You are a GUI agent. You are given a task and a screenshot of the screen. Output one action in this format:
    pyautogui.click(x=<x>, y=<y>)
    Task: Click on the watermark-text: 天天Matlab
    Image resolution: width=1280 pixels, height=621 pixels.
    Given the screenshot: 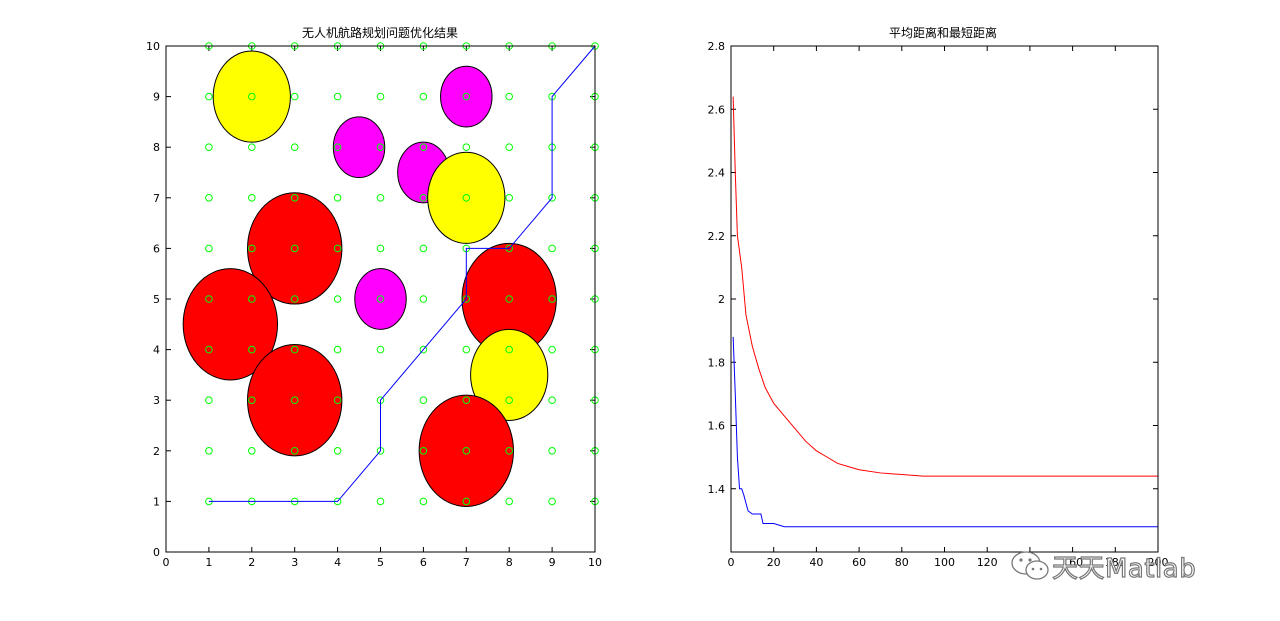 What is the action you would take?
    pyautogui.click(x=1124, y=568)
    